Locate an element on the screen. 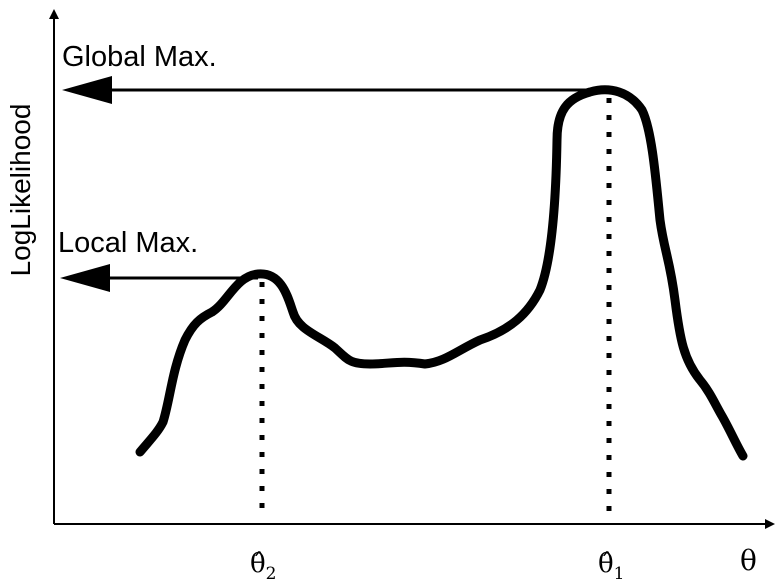  theta-hat-2-label: θ̂2 is located at coordinates (263, 566).